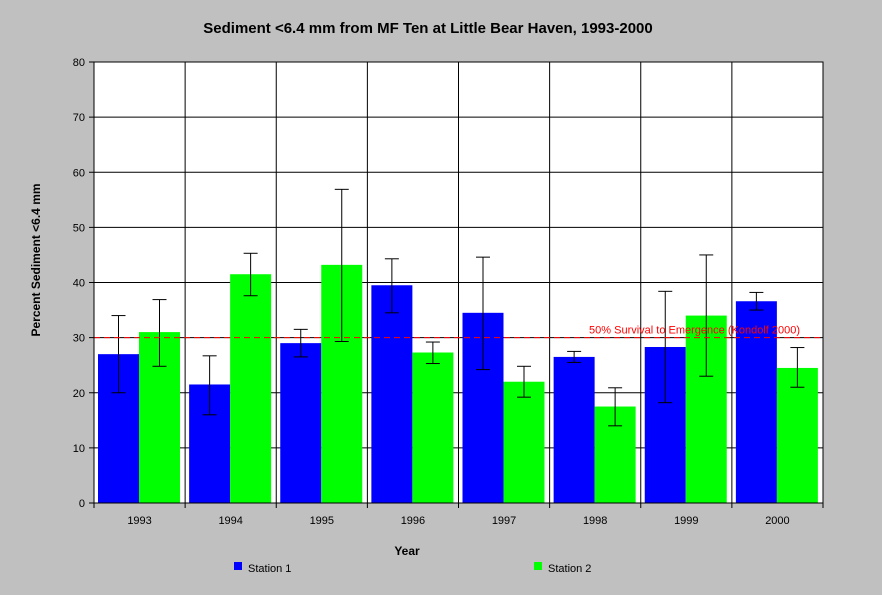 The image size is (882, 595). Describe the element at coordinates (79, 284) in the screenshot. I see `y-tick-label: 40` at that location.